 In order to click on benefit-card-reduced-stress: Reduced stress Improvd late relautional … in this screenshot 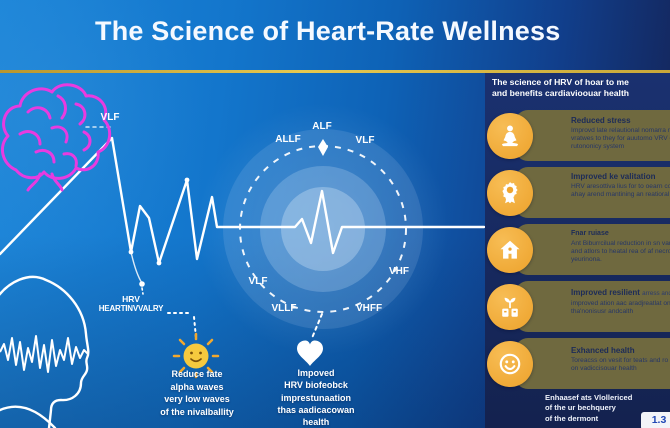, I will do `click(592, 135)`.